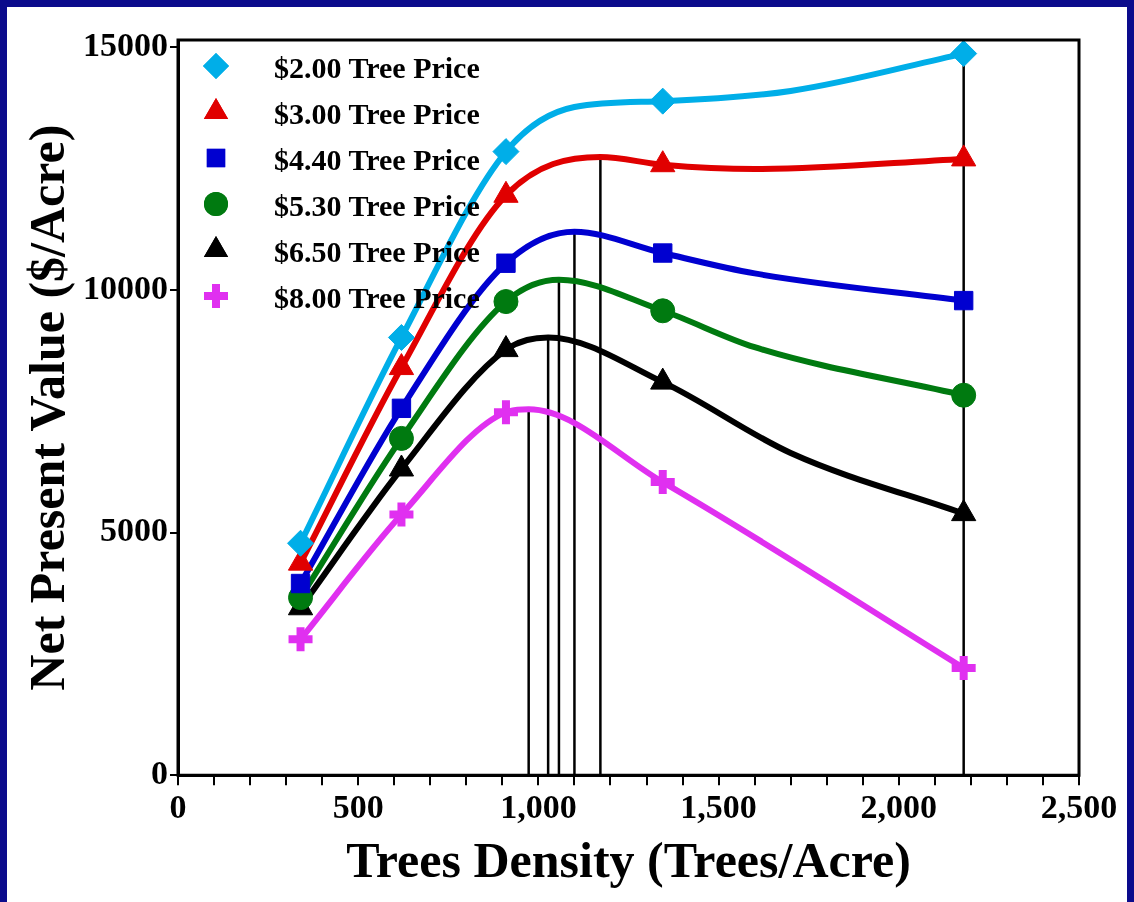 This screenshot has width=1134, height=902. Describe the element at coordinates (377, 113) in the screenshot. I see `legend-label: $3.00 Tree Price` at that location.